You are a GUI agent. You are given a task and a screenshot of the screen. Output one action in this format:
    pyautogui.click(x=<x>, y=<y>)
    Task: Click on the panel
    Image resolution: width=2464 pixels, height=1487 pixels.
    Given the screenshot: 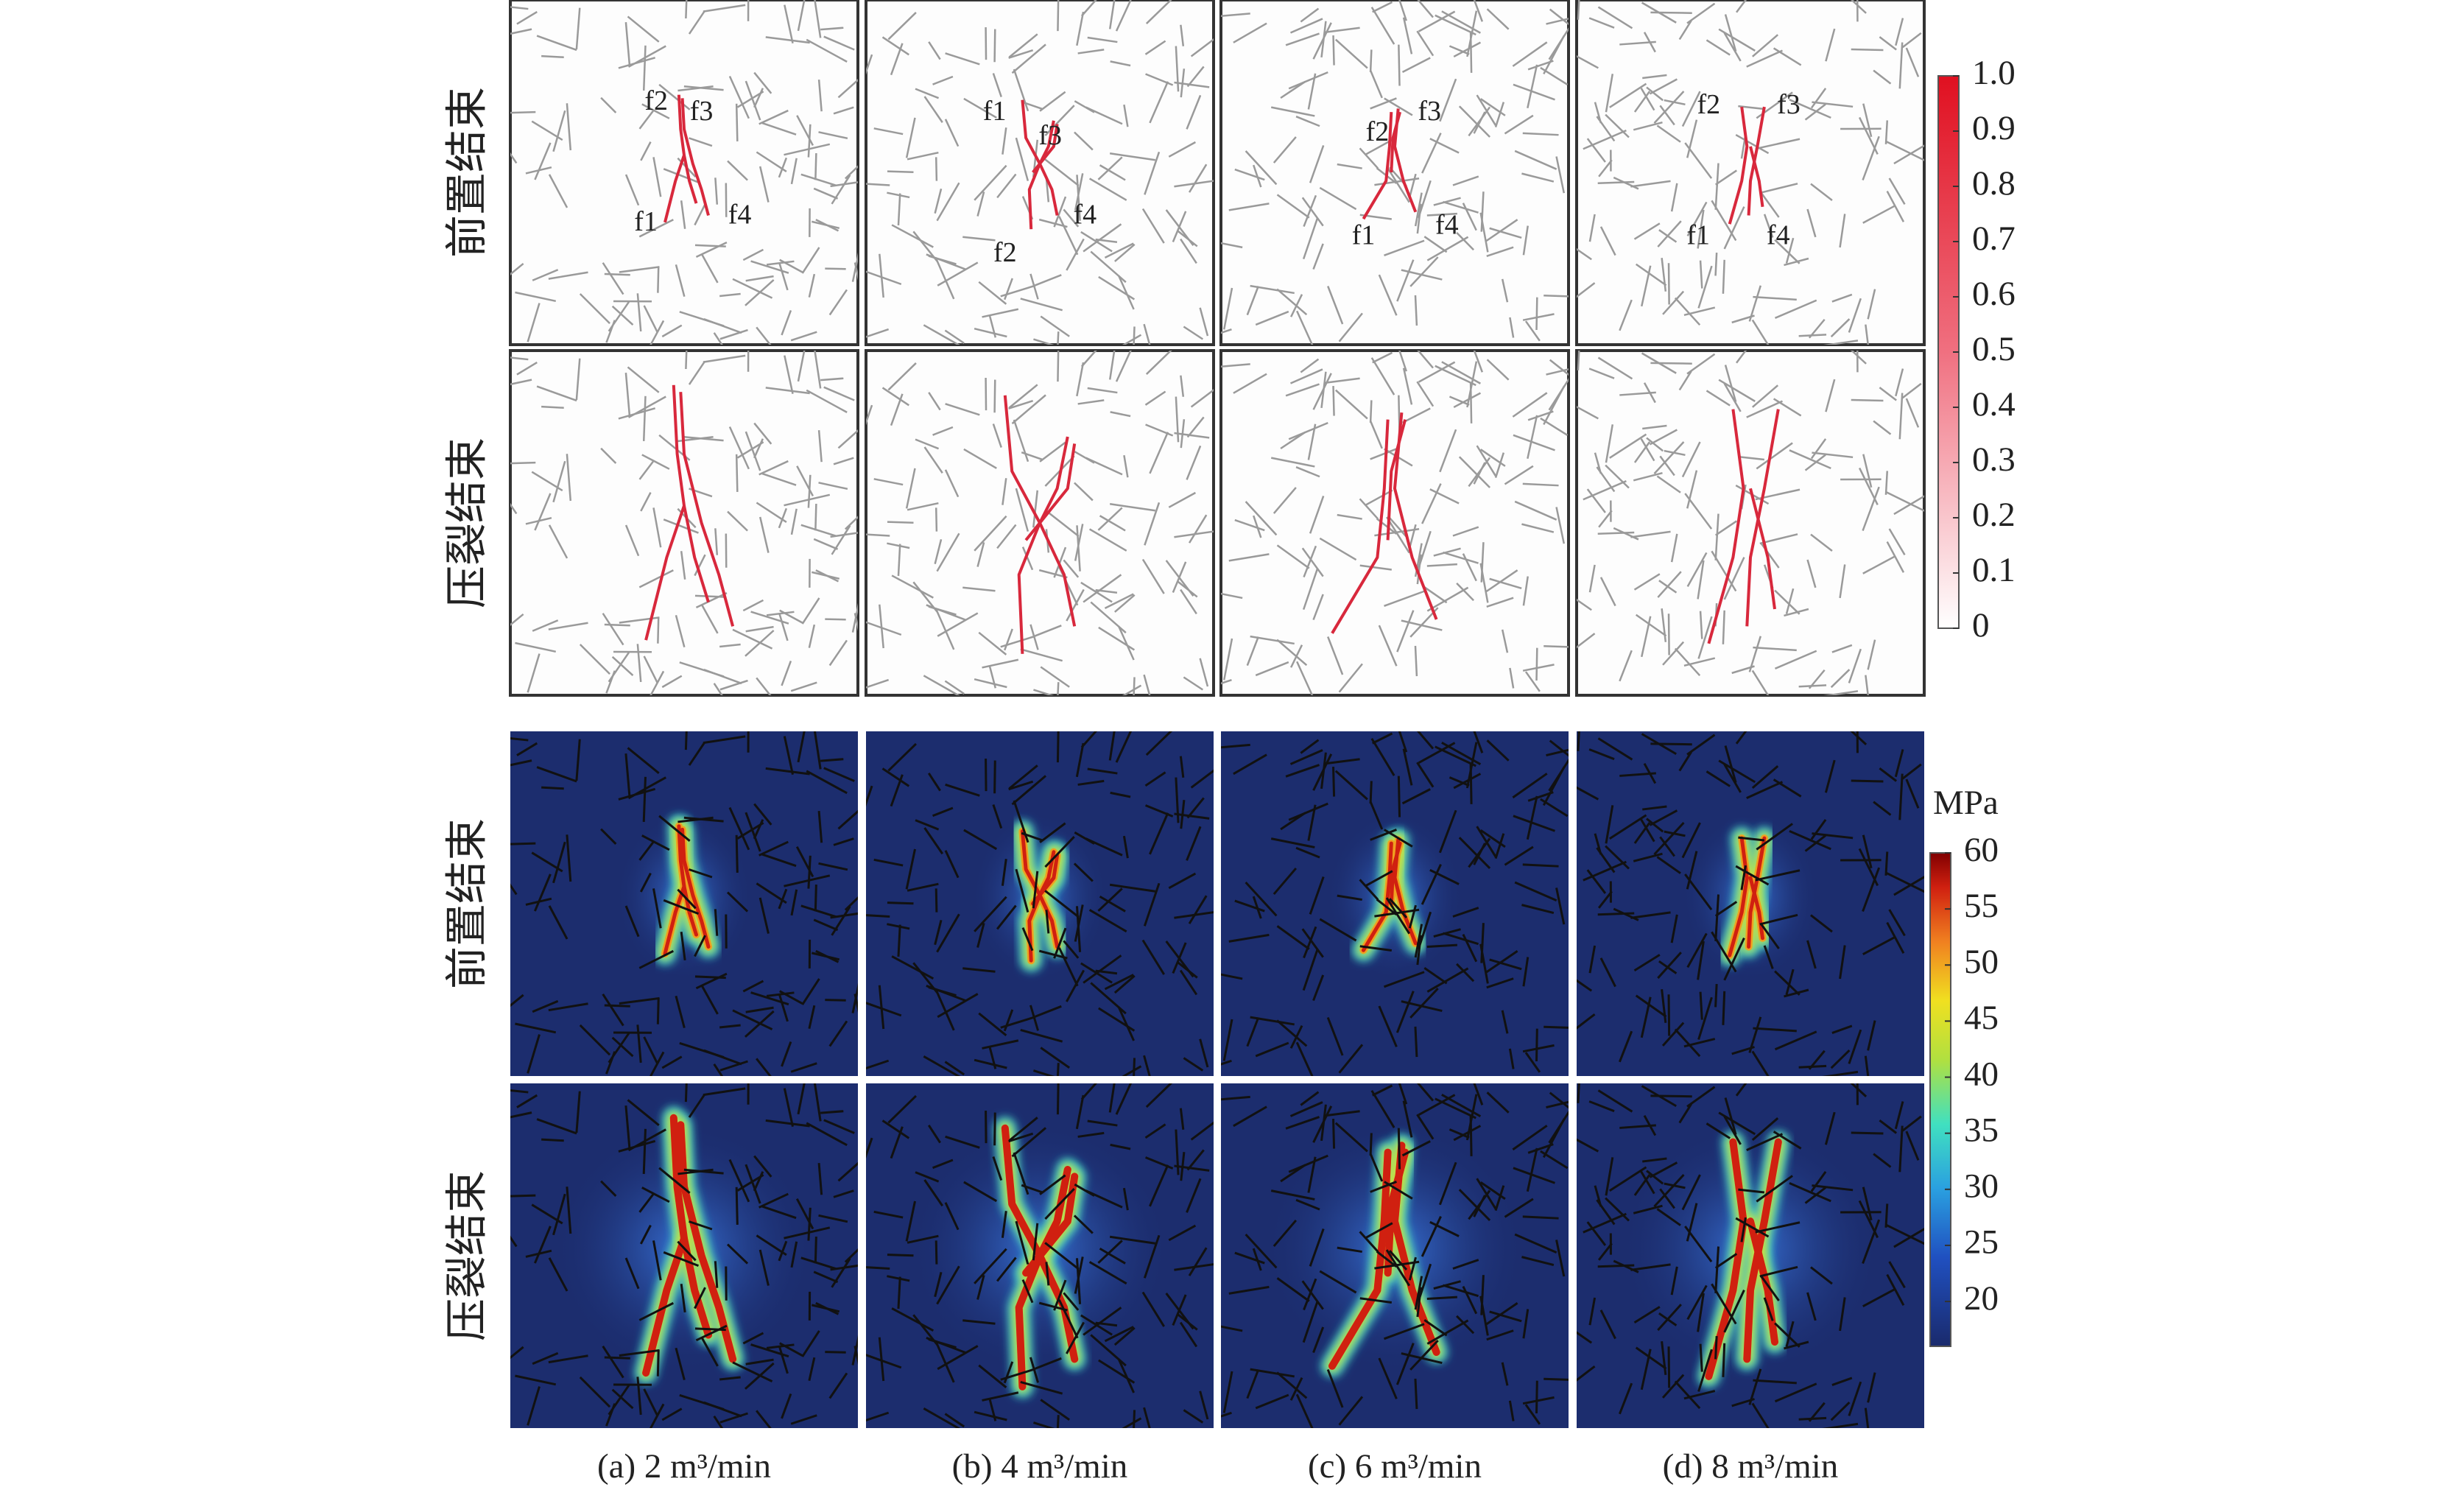 What is the action you would take?
    pyautogui.click(x=1750, y=904)
    